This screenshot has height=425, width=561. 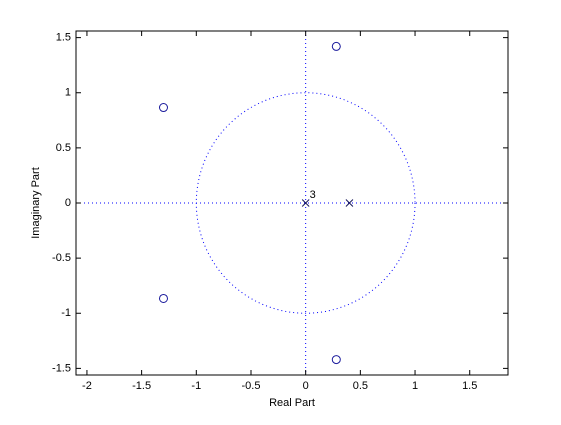 I want to click on y-tick-label: 1, so click(x=68, y=93).